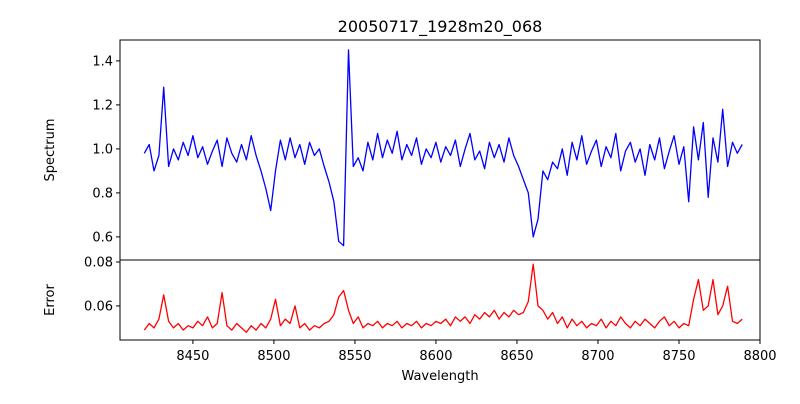  Describe the element at coordinates (759, 356) in the screenshot. I see `x-tick-label: 8800` at that location.